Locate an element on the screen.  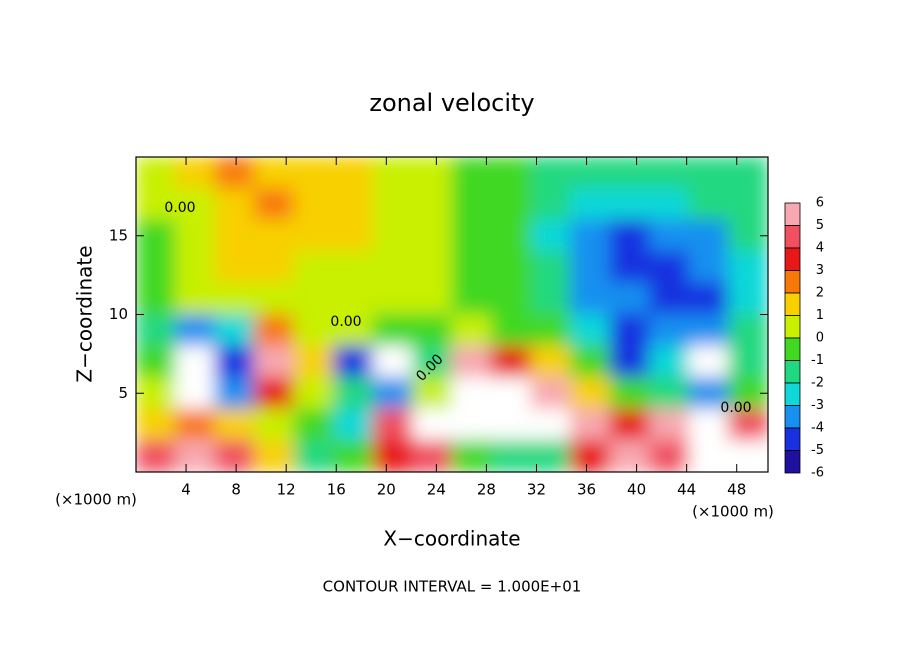
x-tick-label: 48 is located at coordinates (736, 490).